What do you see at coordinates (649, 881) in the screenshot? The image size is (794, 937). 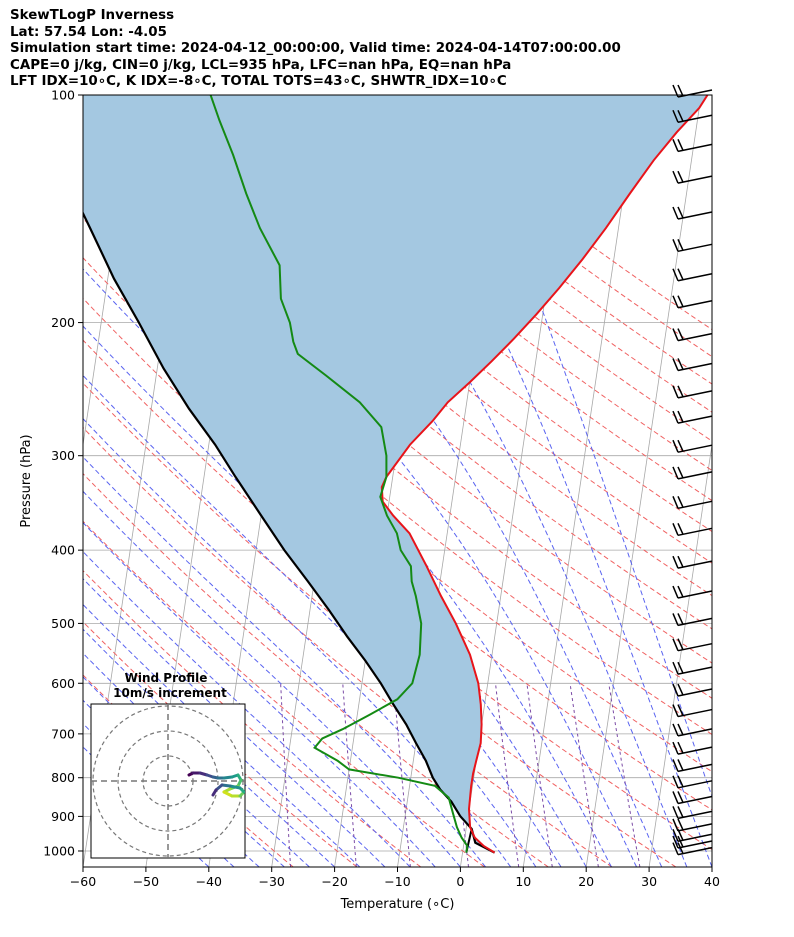 I see `x-tick-label: 30` at bounding box center [649, 881].